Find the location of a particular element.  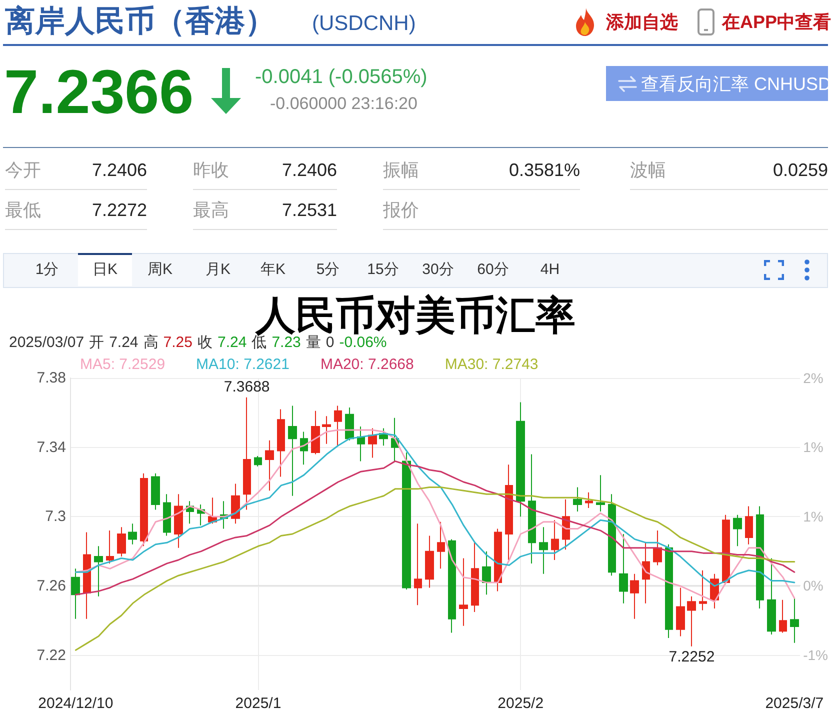

text: 4H is located at coordinates (550, 269).